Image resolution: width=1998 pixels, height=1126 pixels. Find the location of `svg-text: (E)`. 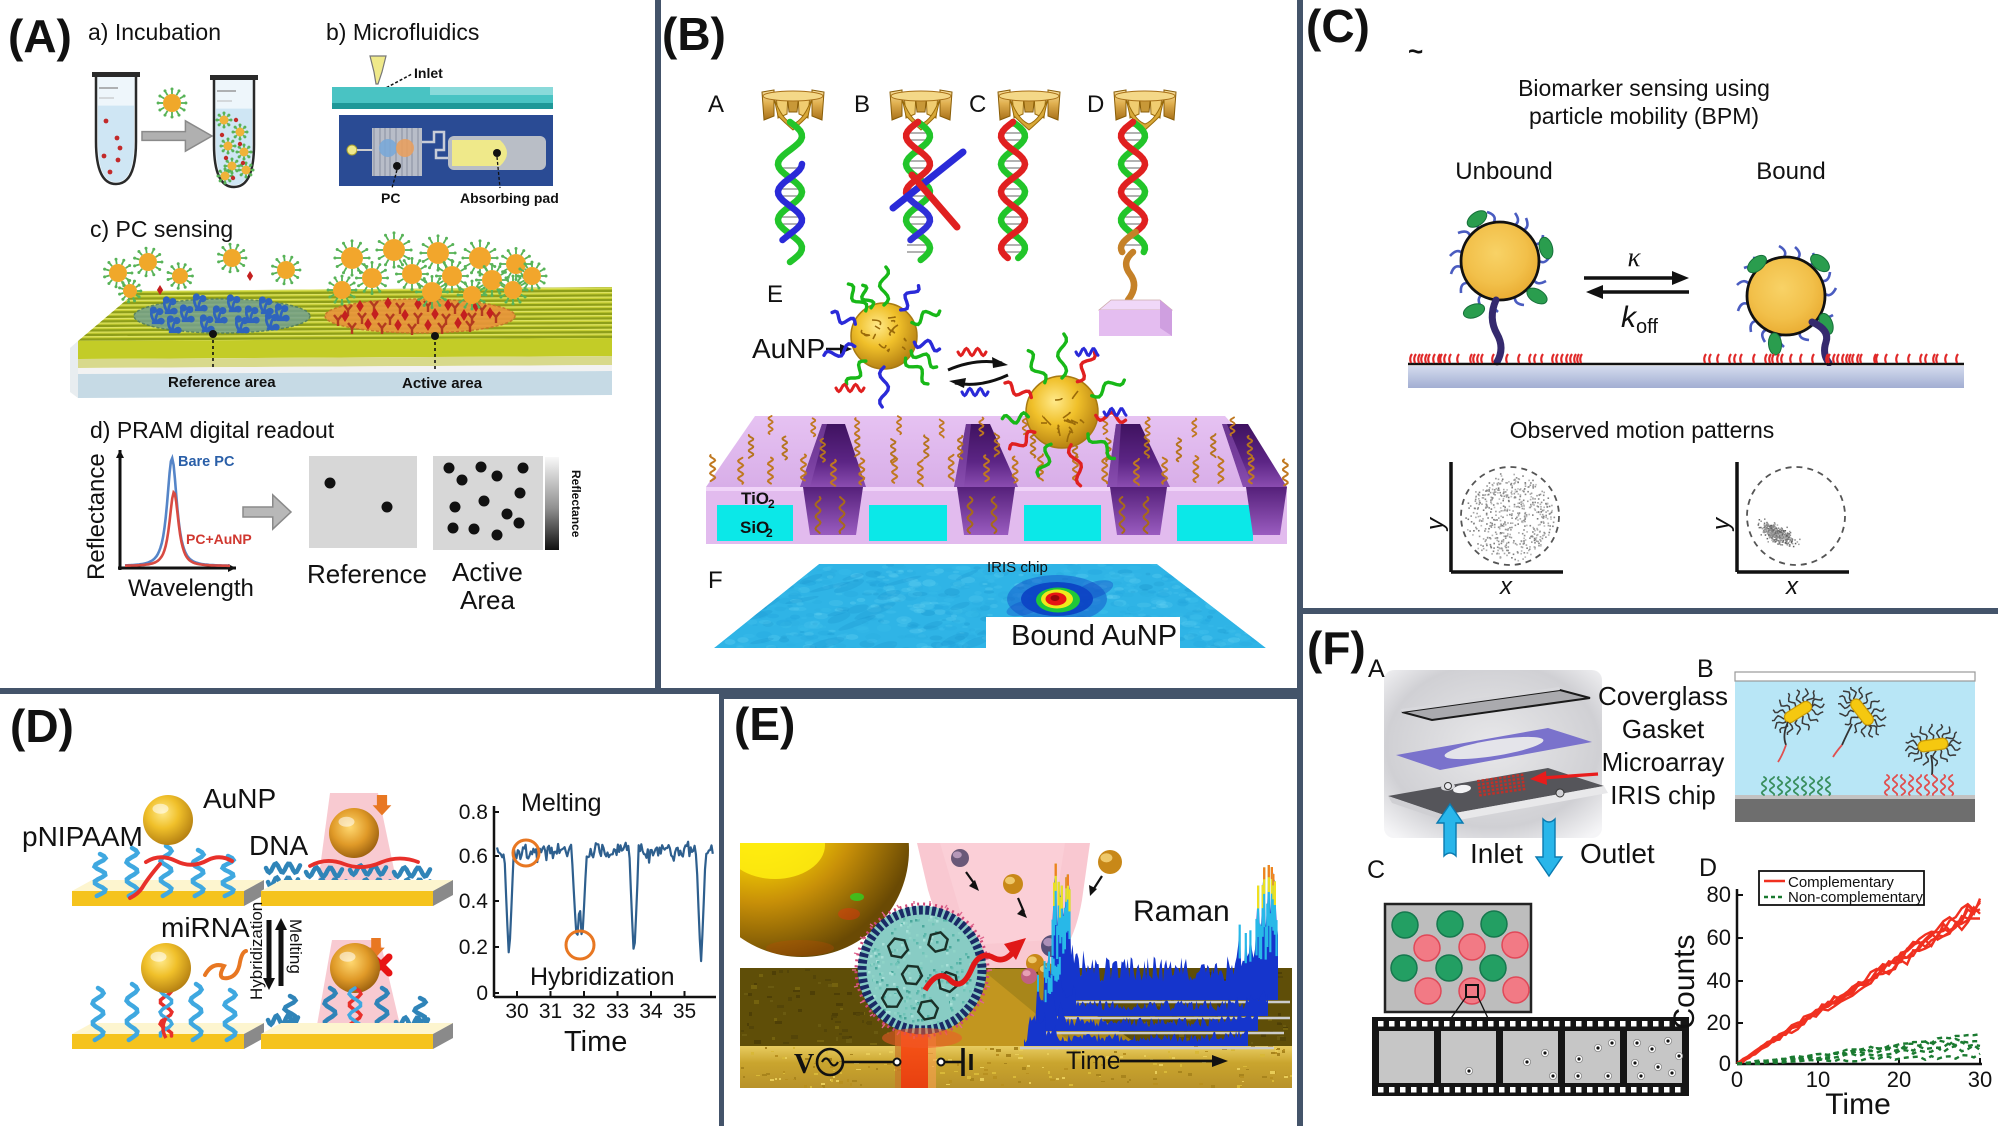

svg-text: (E) is located at coordinates (764, 724).